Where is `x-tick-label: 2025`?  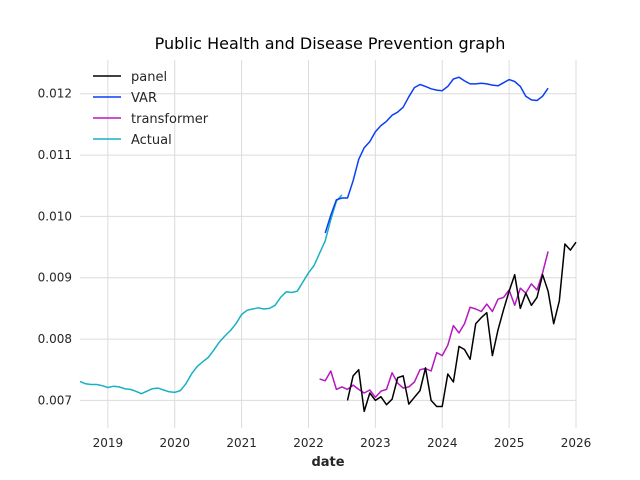
x-tick-label: 2025 is located at coordinates (509, 443).